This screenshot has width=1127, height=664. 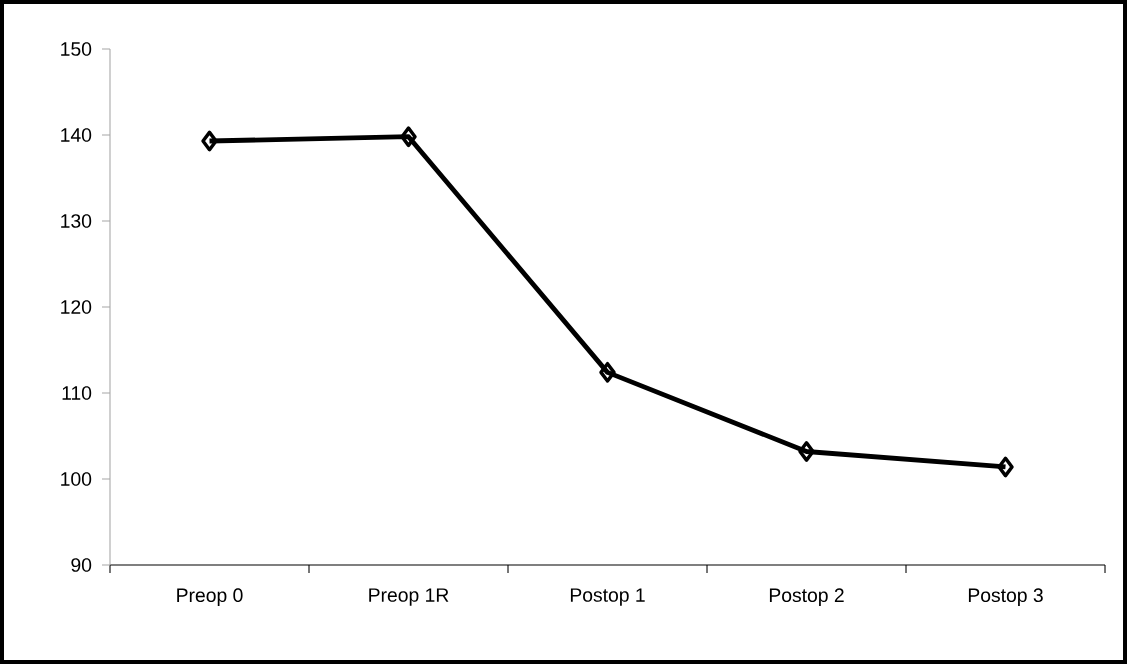 I want to click on y-tick-label: 100, so click(x=76, y=479).